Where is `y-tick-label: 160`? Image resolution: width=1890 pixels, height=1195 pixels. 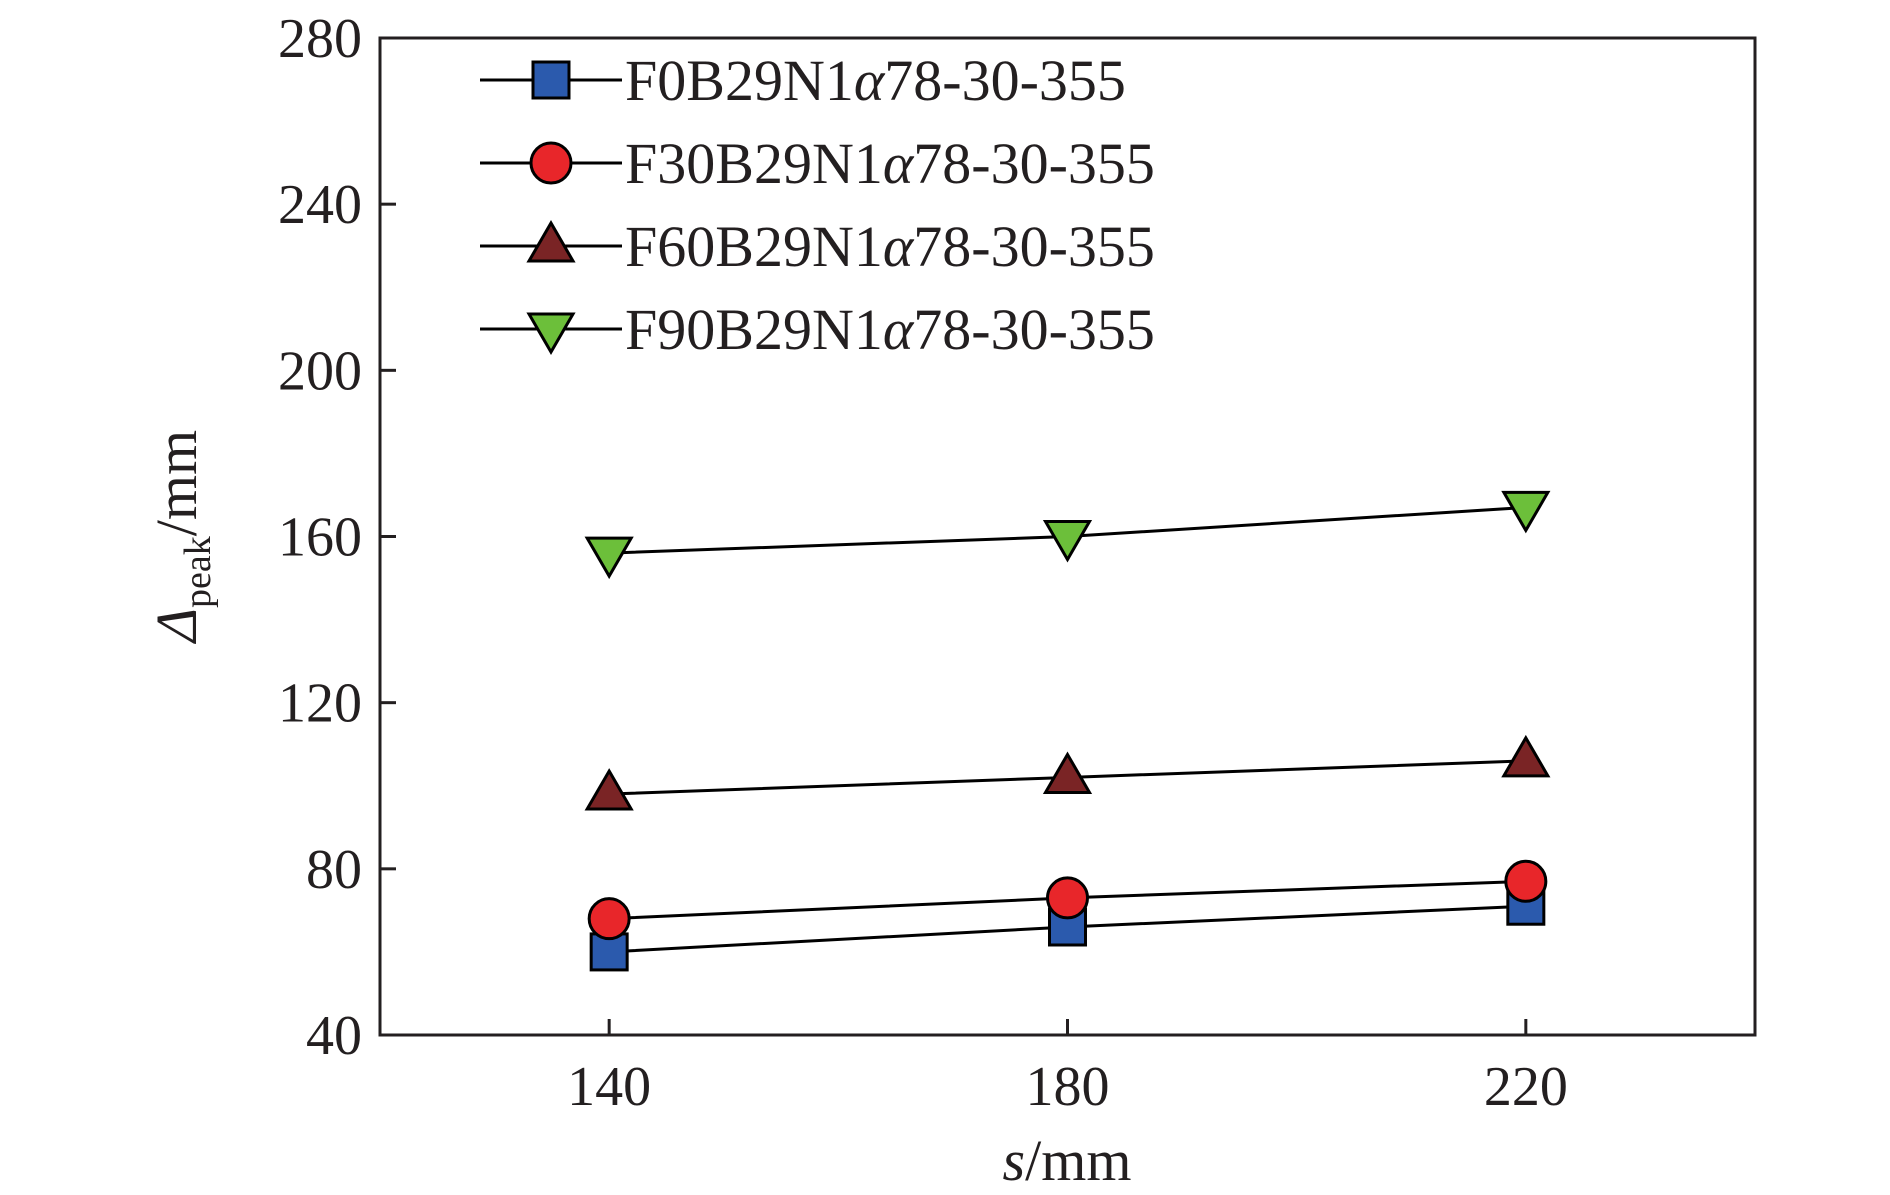
y-tick-label: 160 is located at coordinates (320, 538).